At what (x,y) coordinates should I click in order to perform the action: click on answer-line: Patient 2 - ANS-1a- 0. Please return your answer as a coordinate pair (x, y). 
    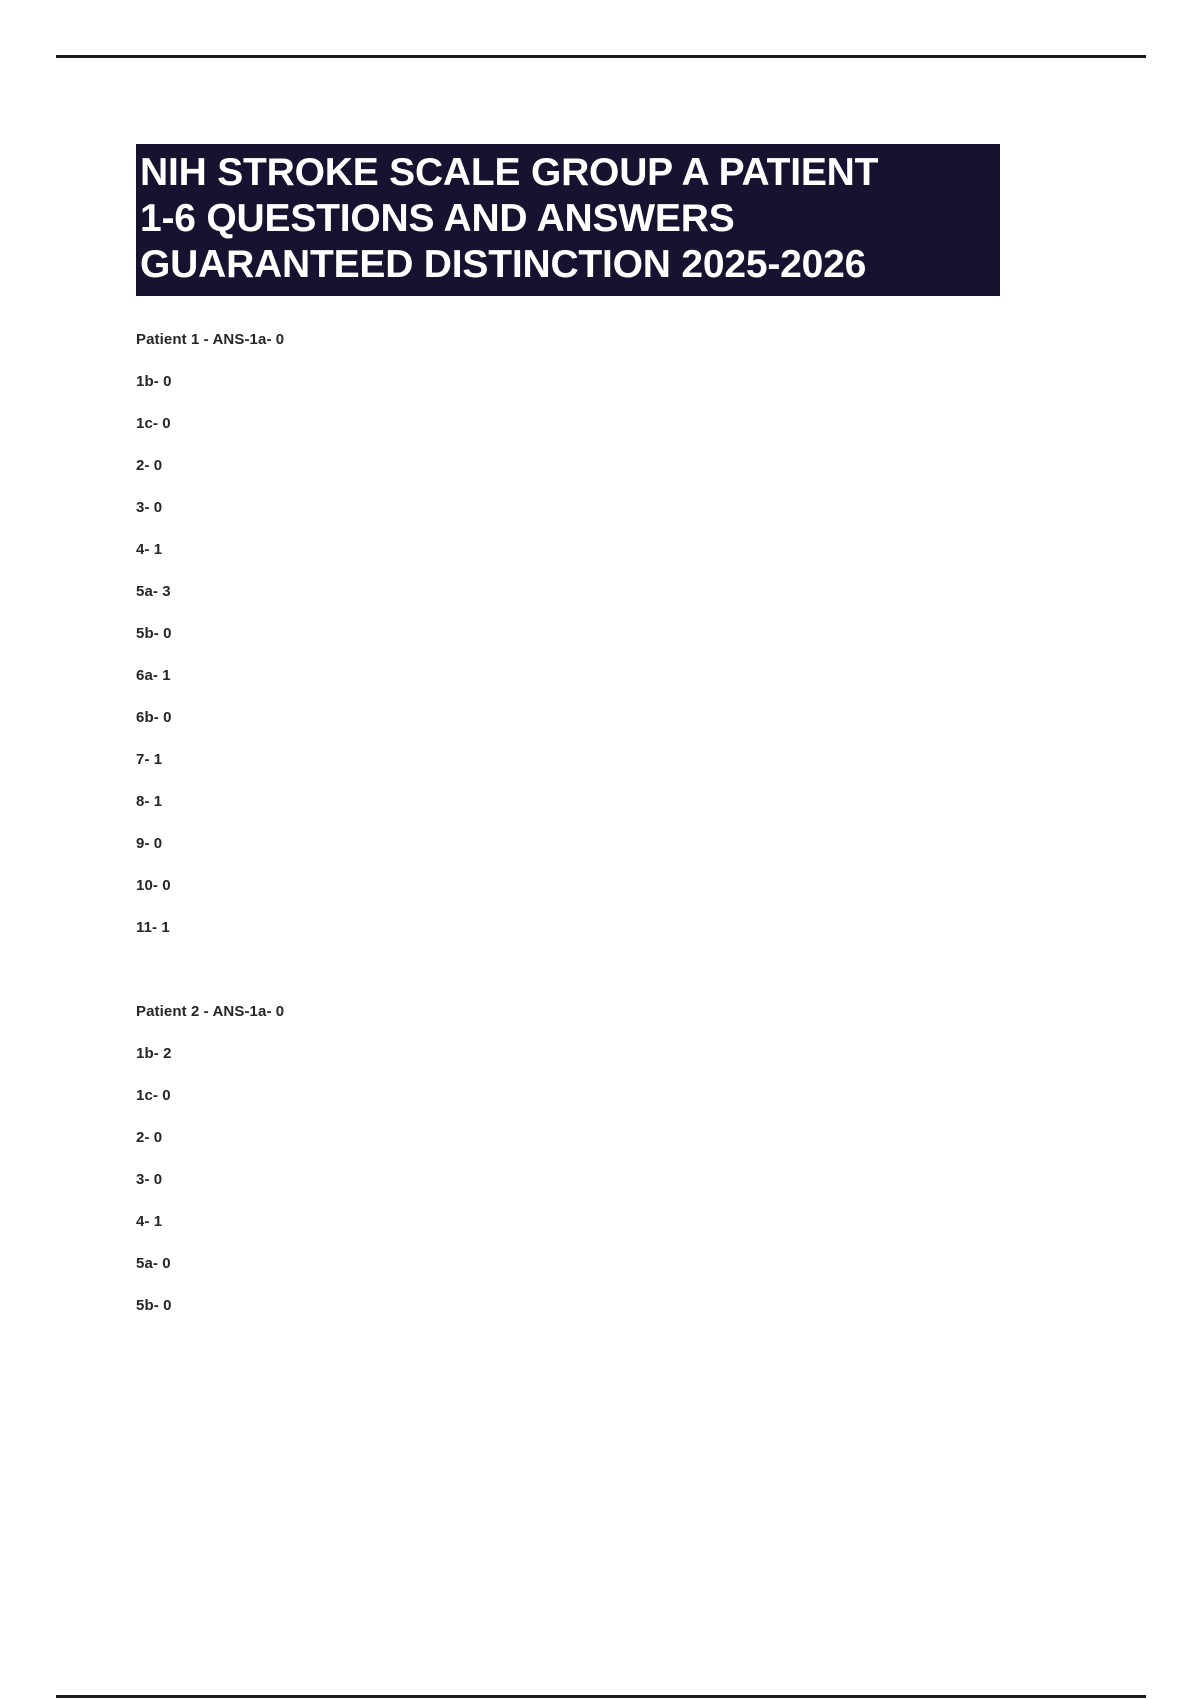
    Looking at the image, I should click on (210, 1011).